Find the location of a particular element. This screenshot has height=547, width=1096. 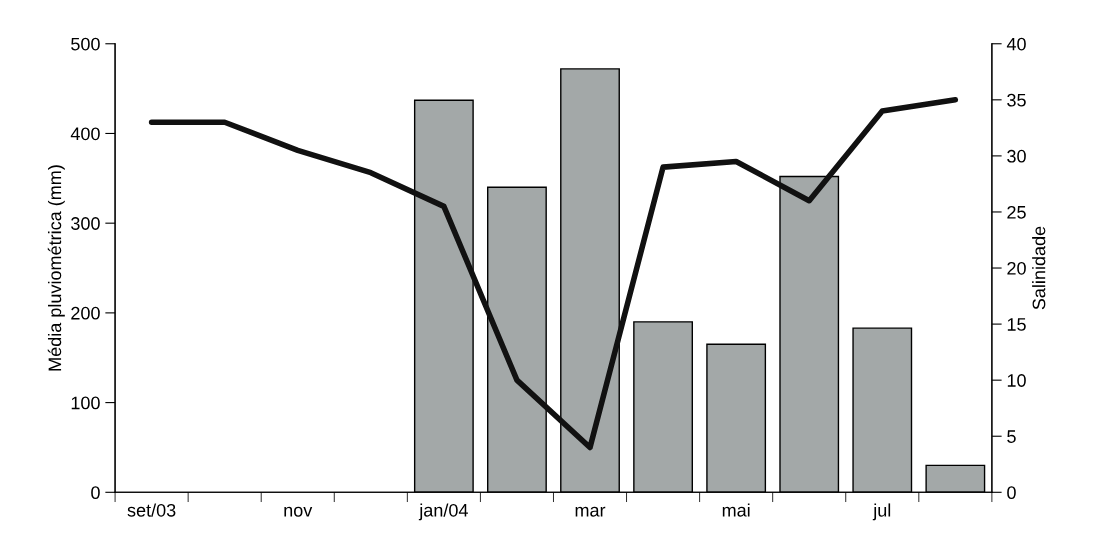

y-tick-label: 300 is located at coordinates (85, 223).